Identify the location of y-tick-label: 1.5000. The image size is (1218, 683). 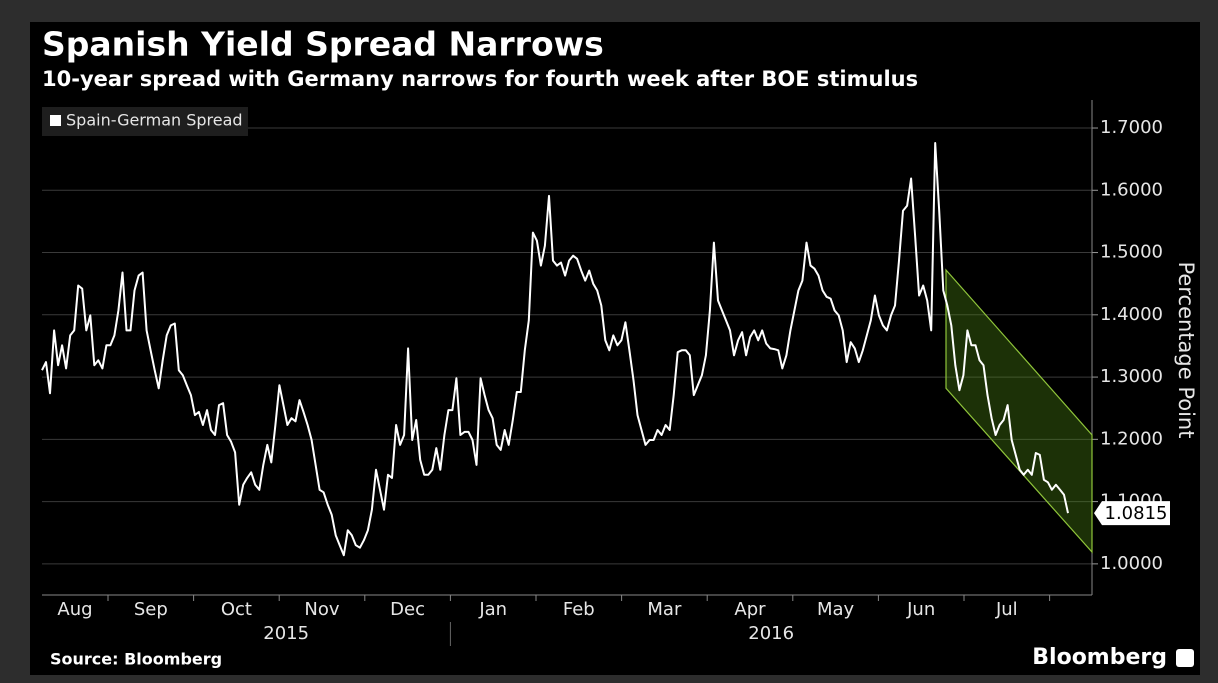
(1131, 252).